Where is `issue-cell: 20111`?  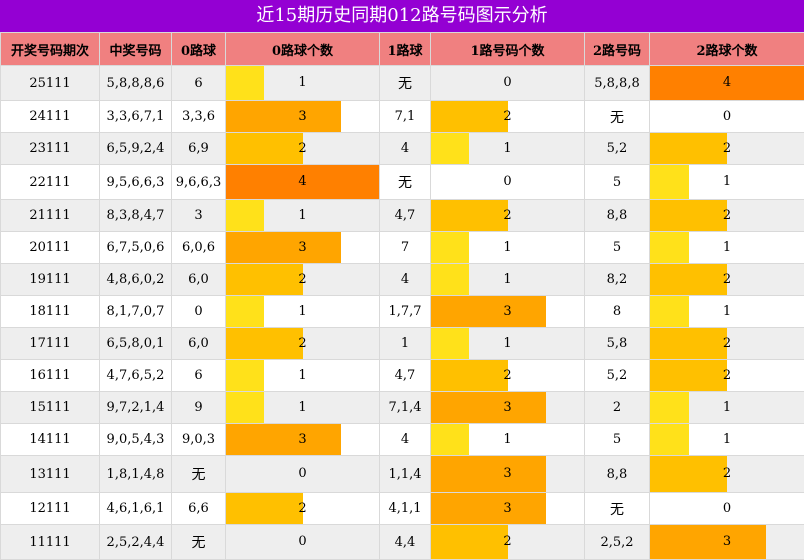 issue-cell: 20111 is located at coordinates (50, 248).